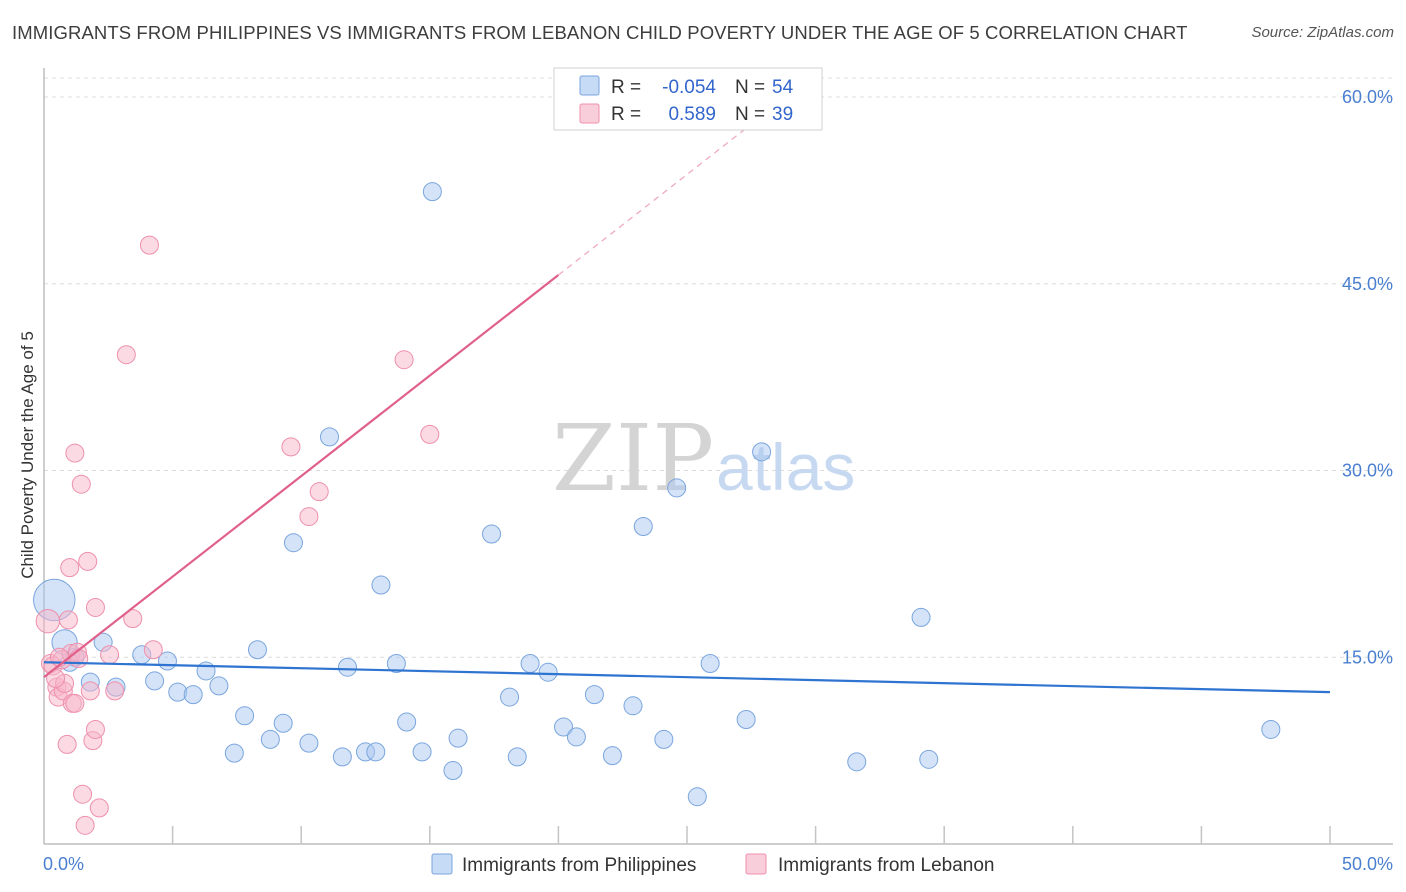  What do you see at coordinates (633, 458) in the screenshot?
I see `watermark-zip: ZIP` at bounding box center [633, 458].